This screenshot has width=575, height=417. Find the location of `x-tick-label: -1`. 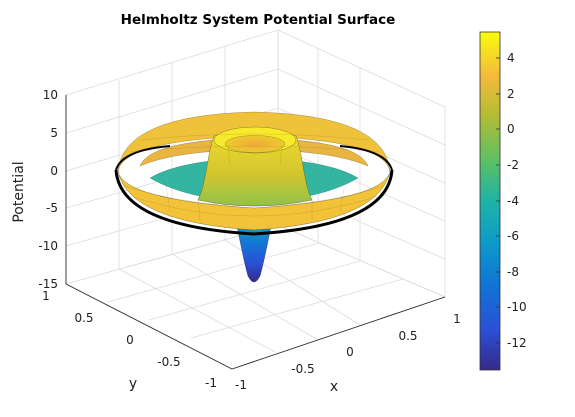

x-tick-label: -1 is located at coordinates (241, 385).